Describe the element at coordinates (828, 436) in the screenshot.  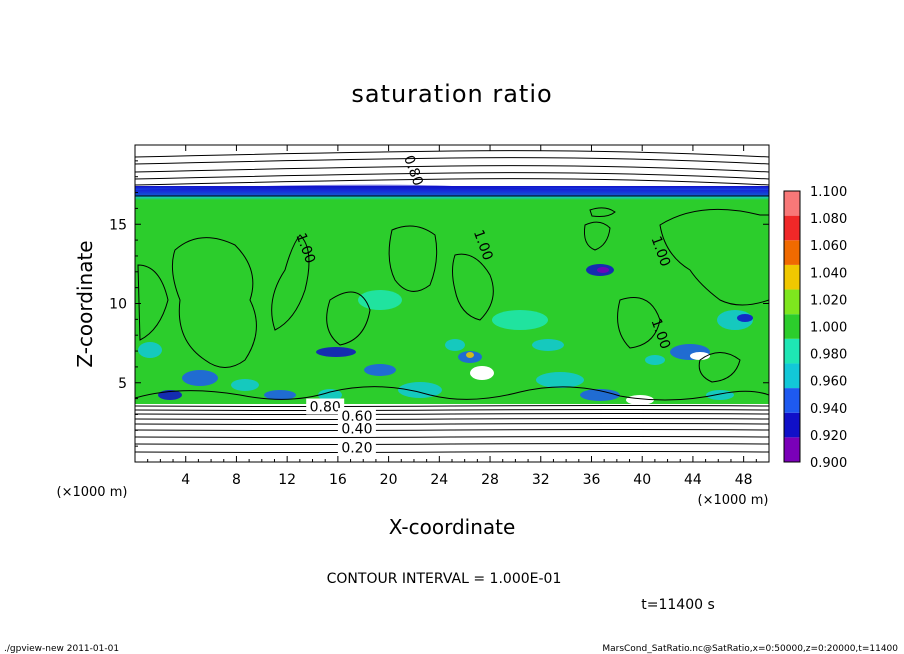
I see `colorbar-label-1: 0.920` at that location.